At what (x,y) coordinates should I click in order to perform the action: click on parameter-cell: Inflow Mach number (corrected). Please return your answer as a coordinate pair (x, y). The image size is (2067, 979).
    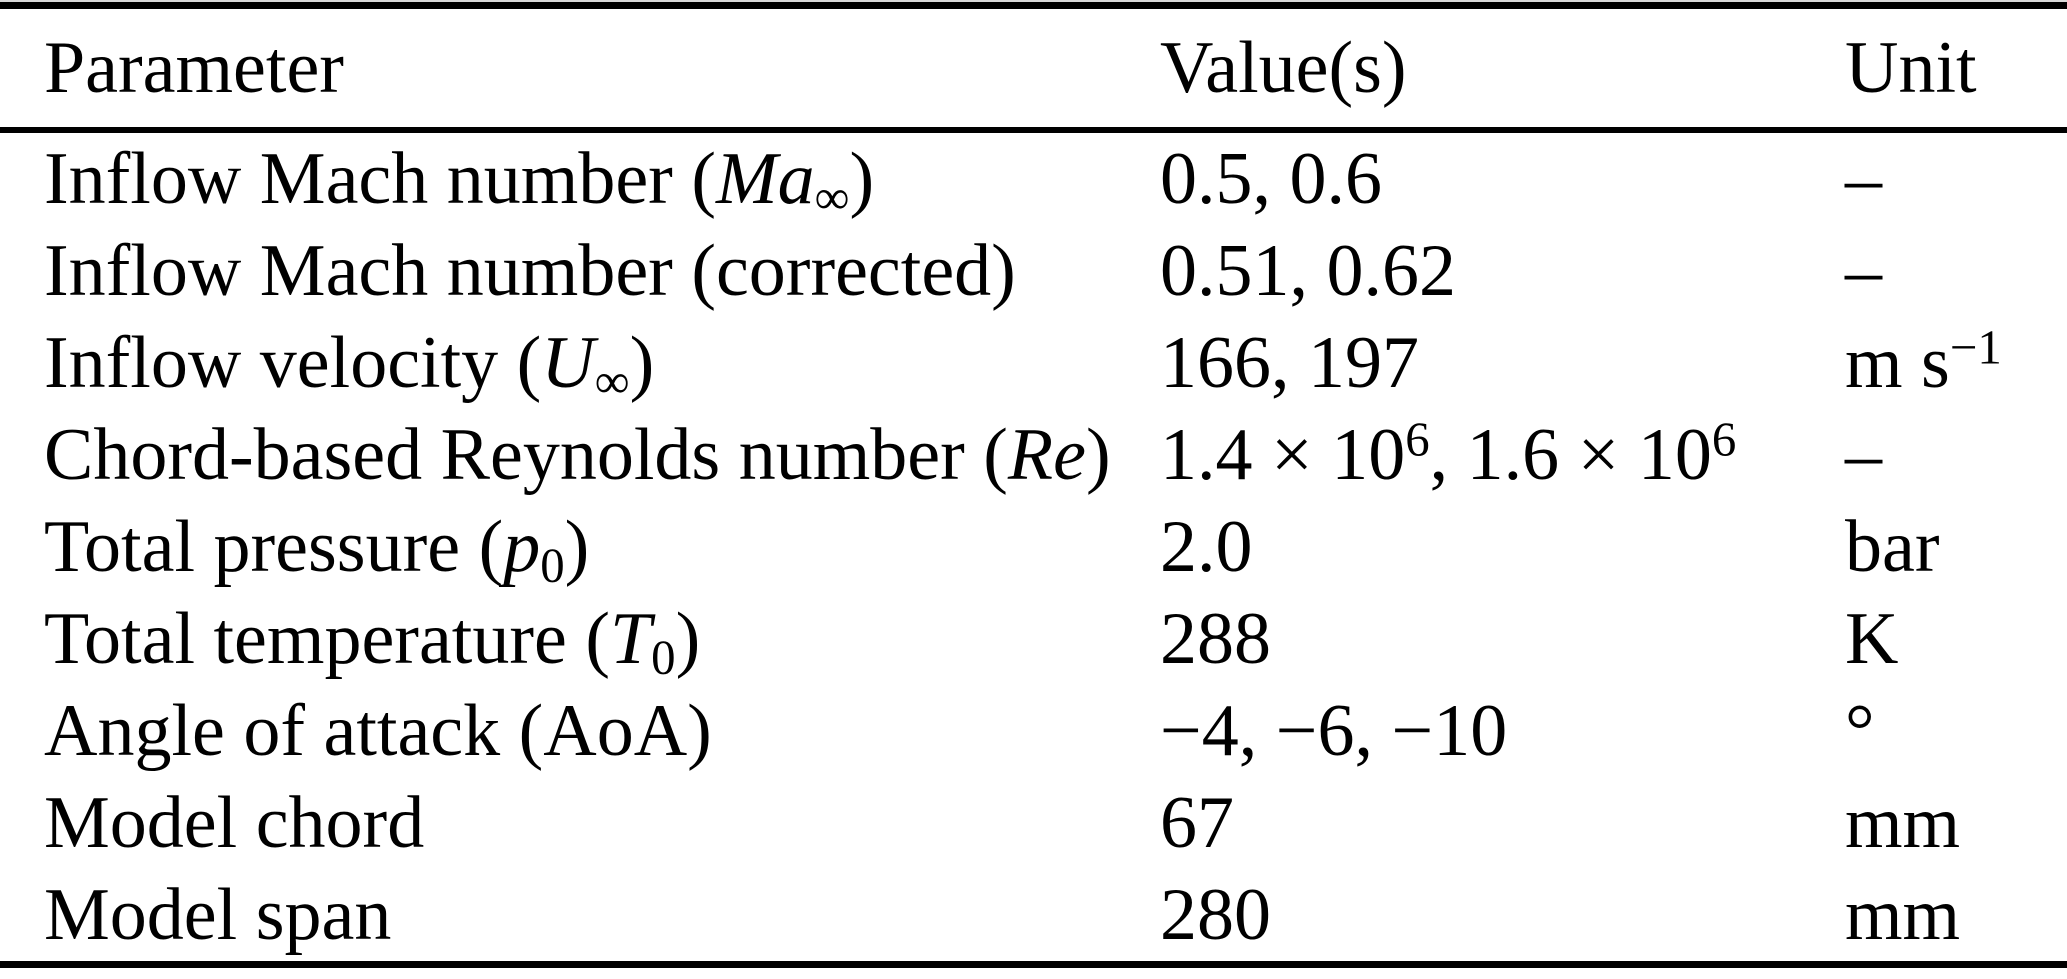
    Looking at the image, I should click on (580, 271).